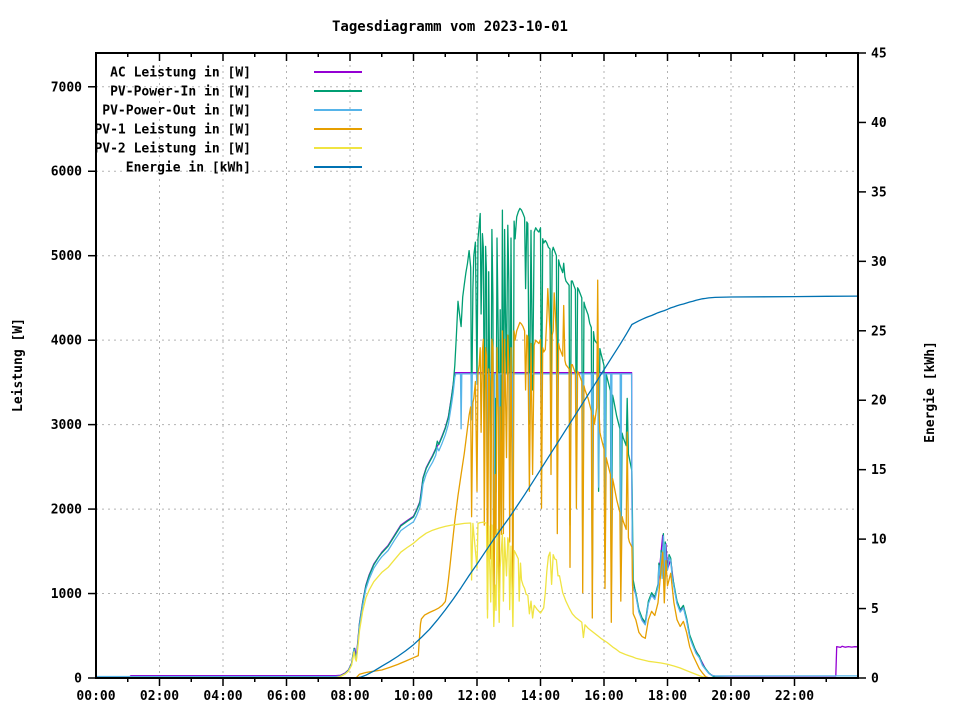 This screenshot has width=960, height=720. Describe the element at coordinates (78, 679) in the screenshot. I see `y-tick-label: 0` at that location.